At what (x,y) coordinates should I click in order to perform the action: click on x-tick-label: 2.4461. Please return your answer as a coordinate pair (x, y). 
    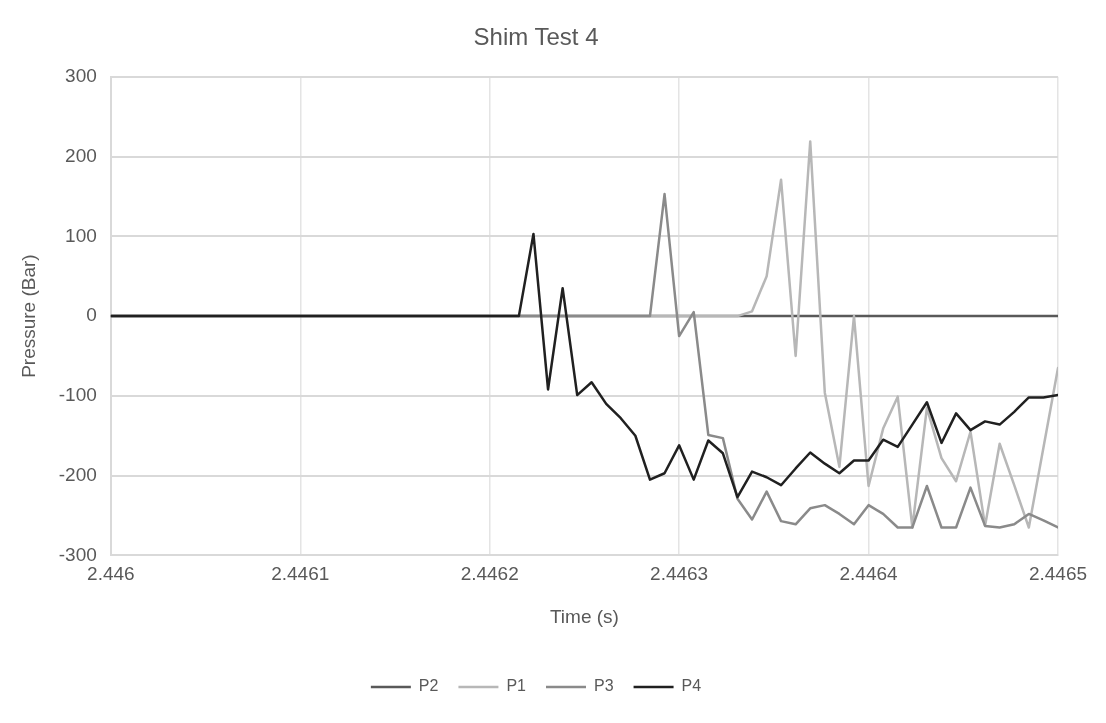
    Looking at the image, I should click on (300, 574).